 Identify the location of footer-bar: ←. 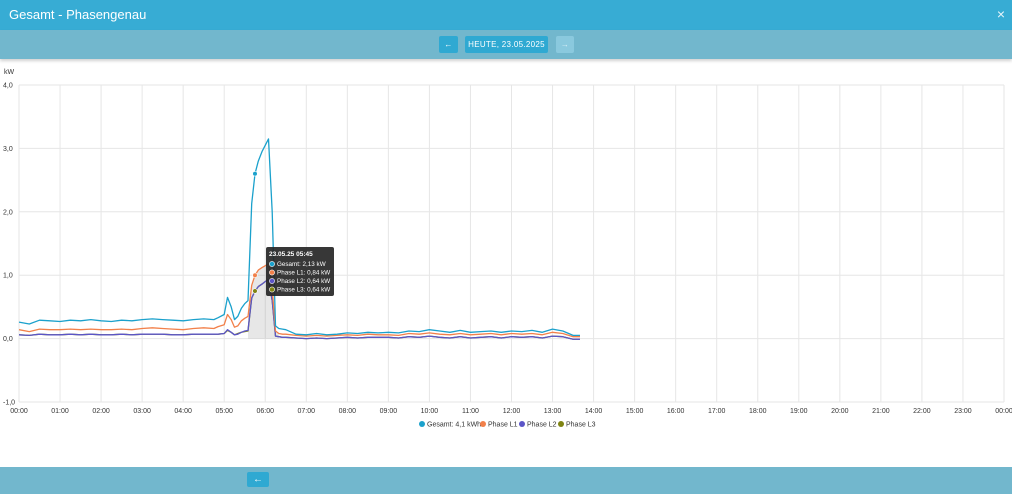
(506, 480).